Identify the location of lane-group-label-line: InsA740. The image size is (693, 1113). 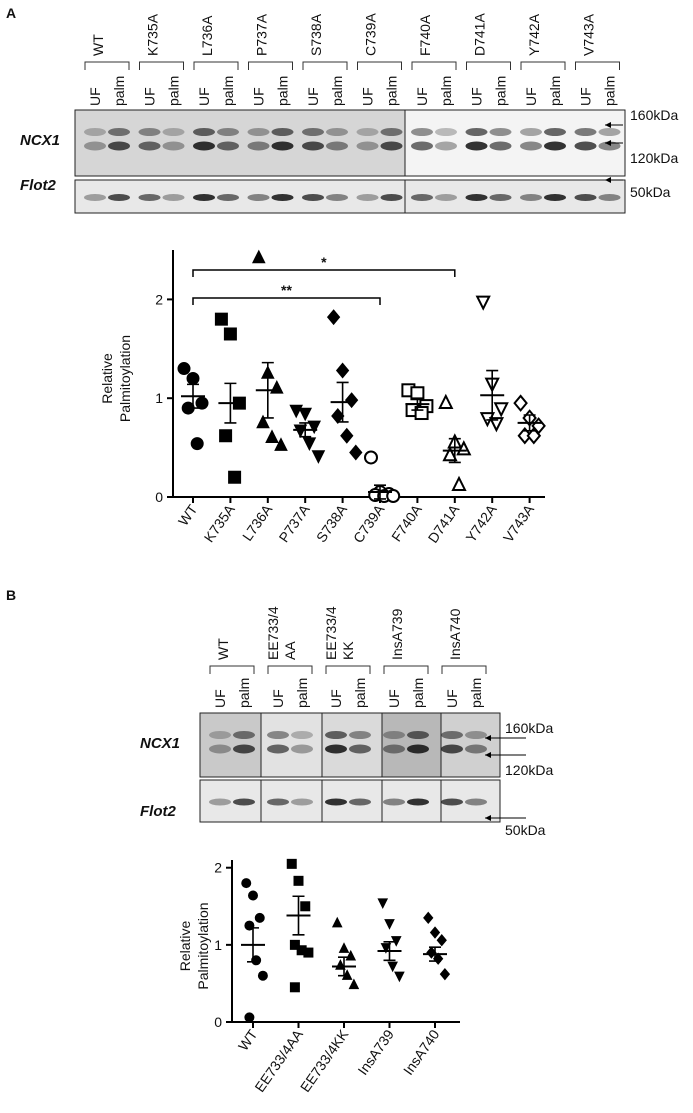
(455, 634).